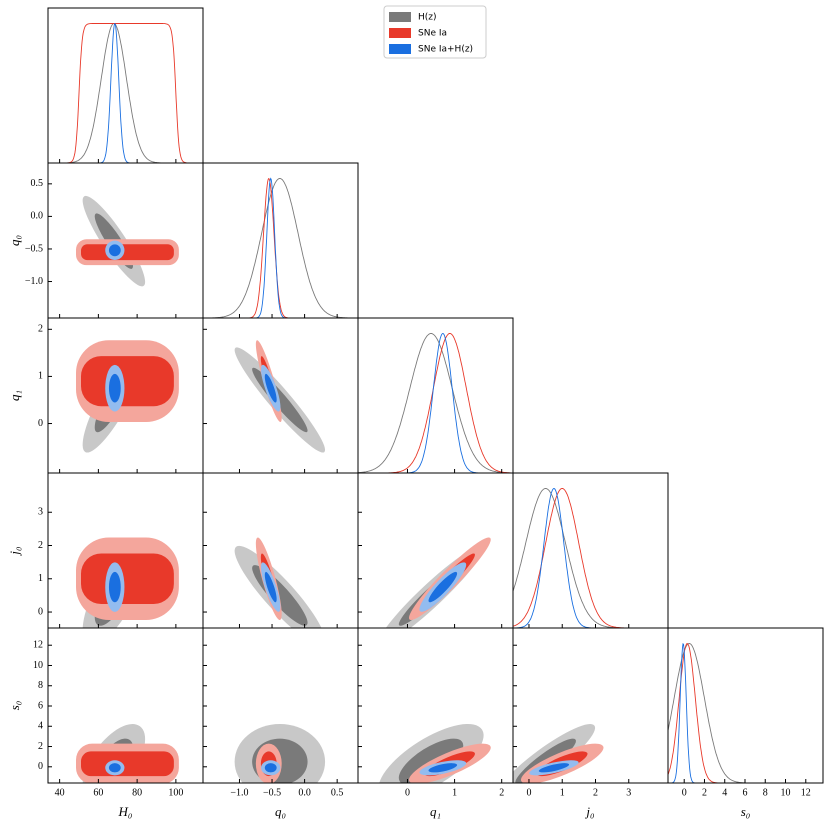 This screenshot has height=830, width=830. Describe the element at coordinates (432, 34) in the screenshot. I see `legend-label: SNe Ia` at that location.